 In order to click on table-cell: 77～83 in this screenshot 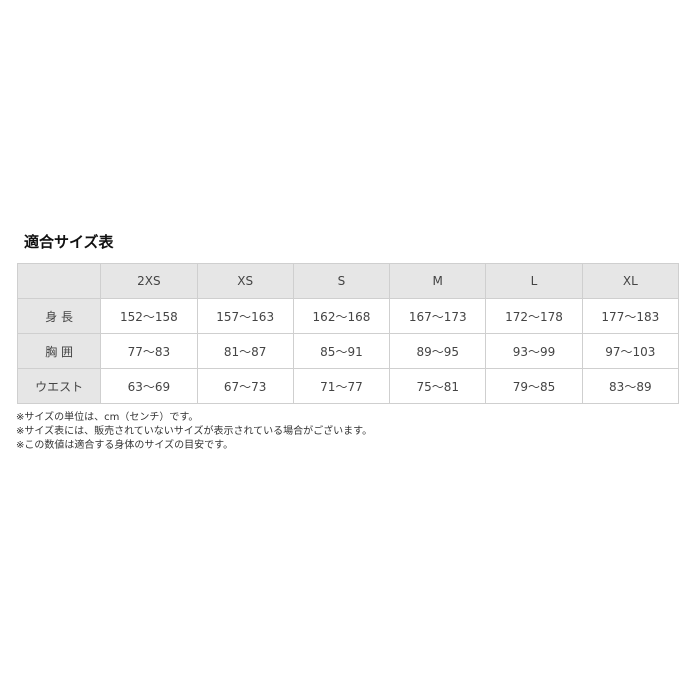, I will do `click(149, 351)`.